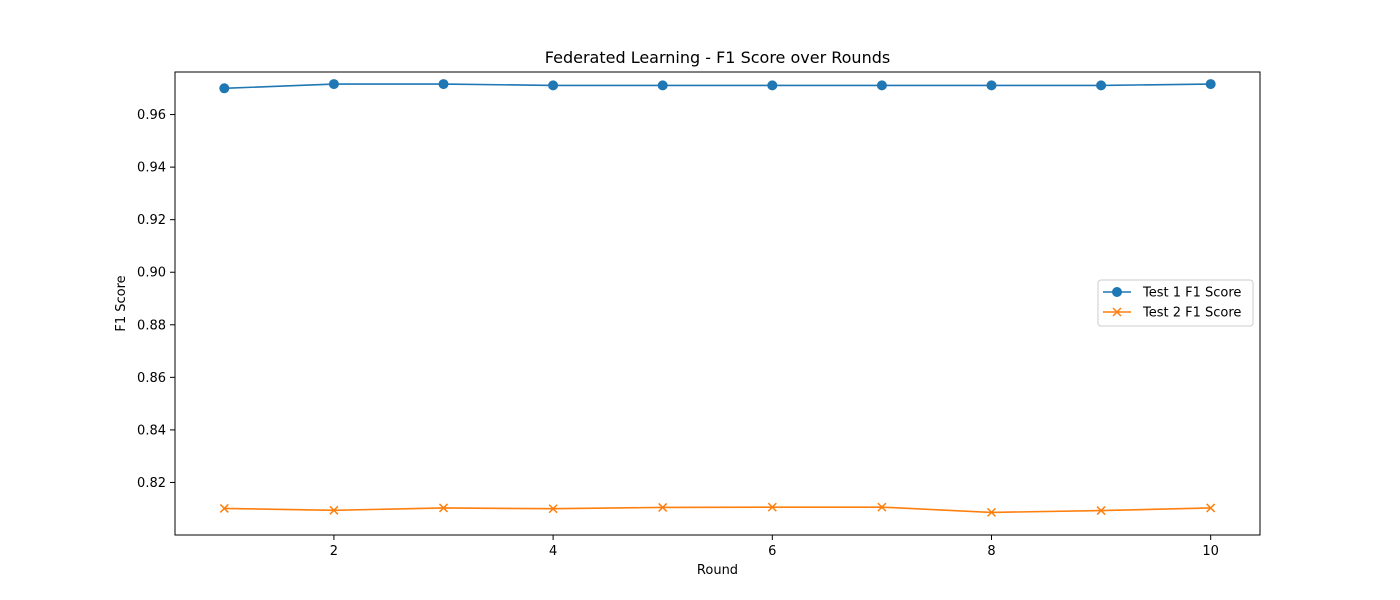  I want to click on series-2-line, so click(717, 510).